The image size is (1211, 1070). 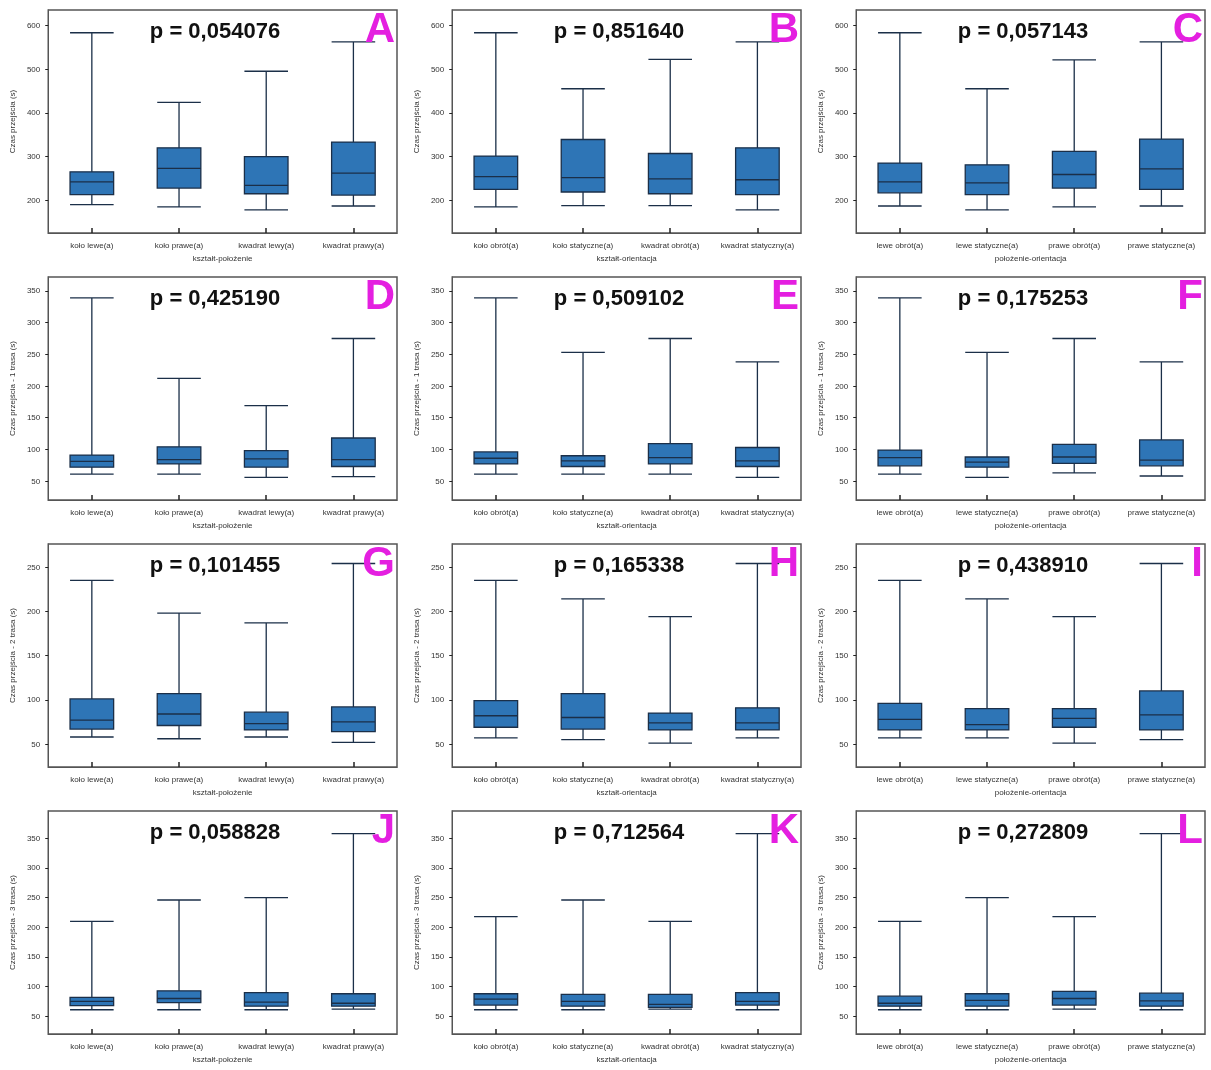 I want to click on x-axis-title: położenie-orientacja, so click(x=1030, y=258).